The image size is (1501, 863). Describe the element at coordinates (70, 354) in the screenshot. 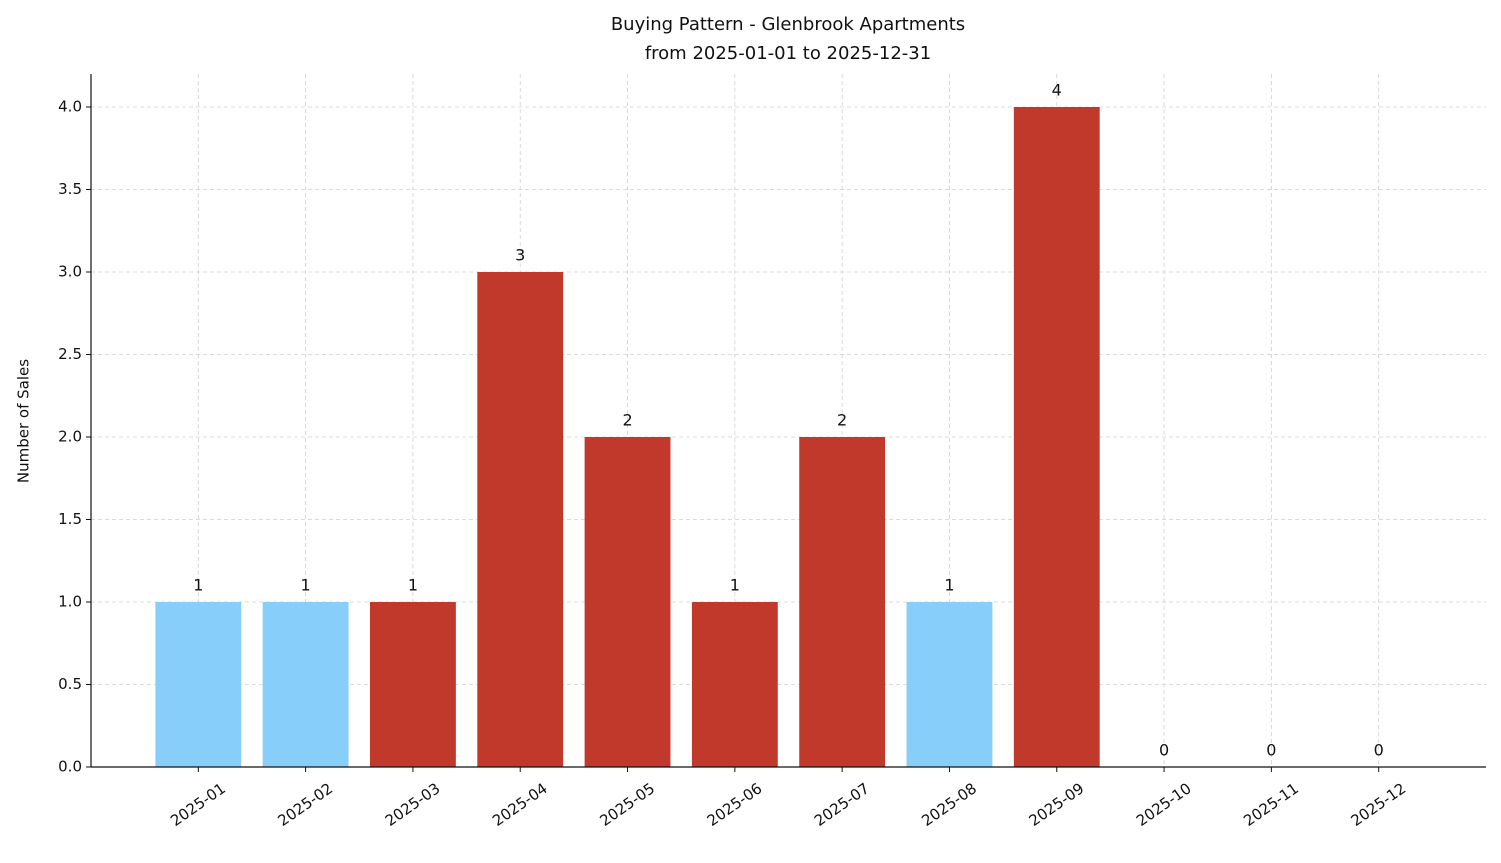

I see `y-tick-label: 2.5` at that location.